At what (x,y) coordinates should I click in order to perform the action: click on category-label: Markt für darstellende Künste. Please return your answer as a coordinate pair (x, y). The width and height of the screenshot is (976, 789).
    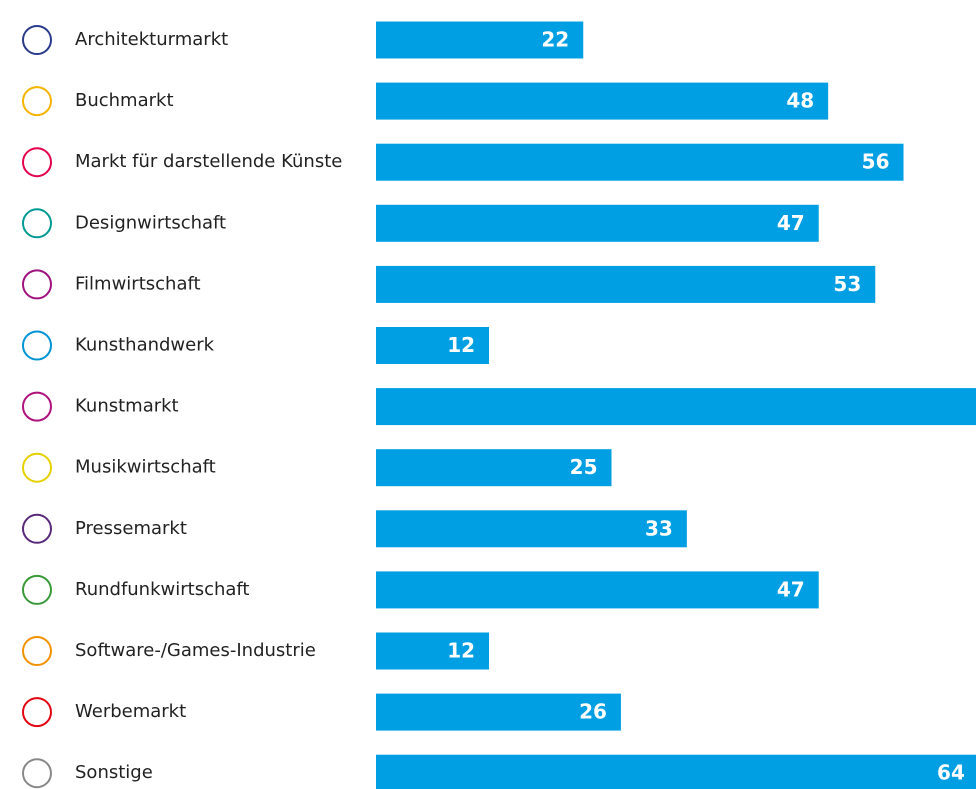
    Looking at the image, I should click on (208, 161).